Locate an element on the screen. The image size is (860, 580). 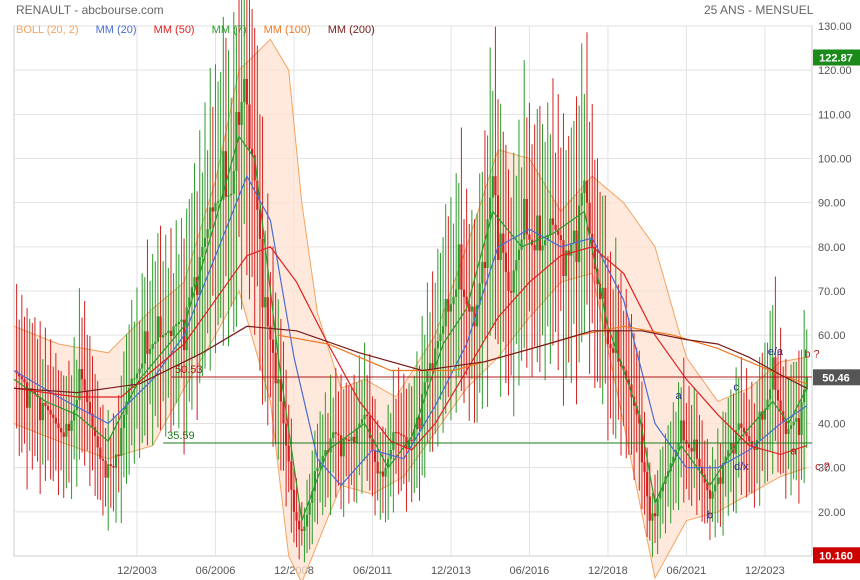
chart-period: 25 ANS - MENSUEL is located at coordinates (759, 10).